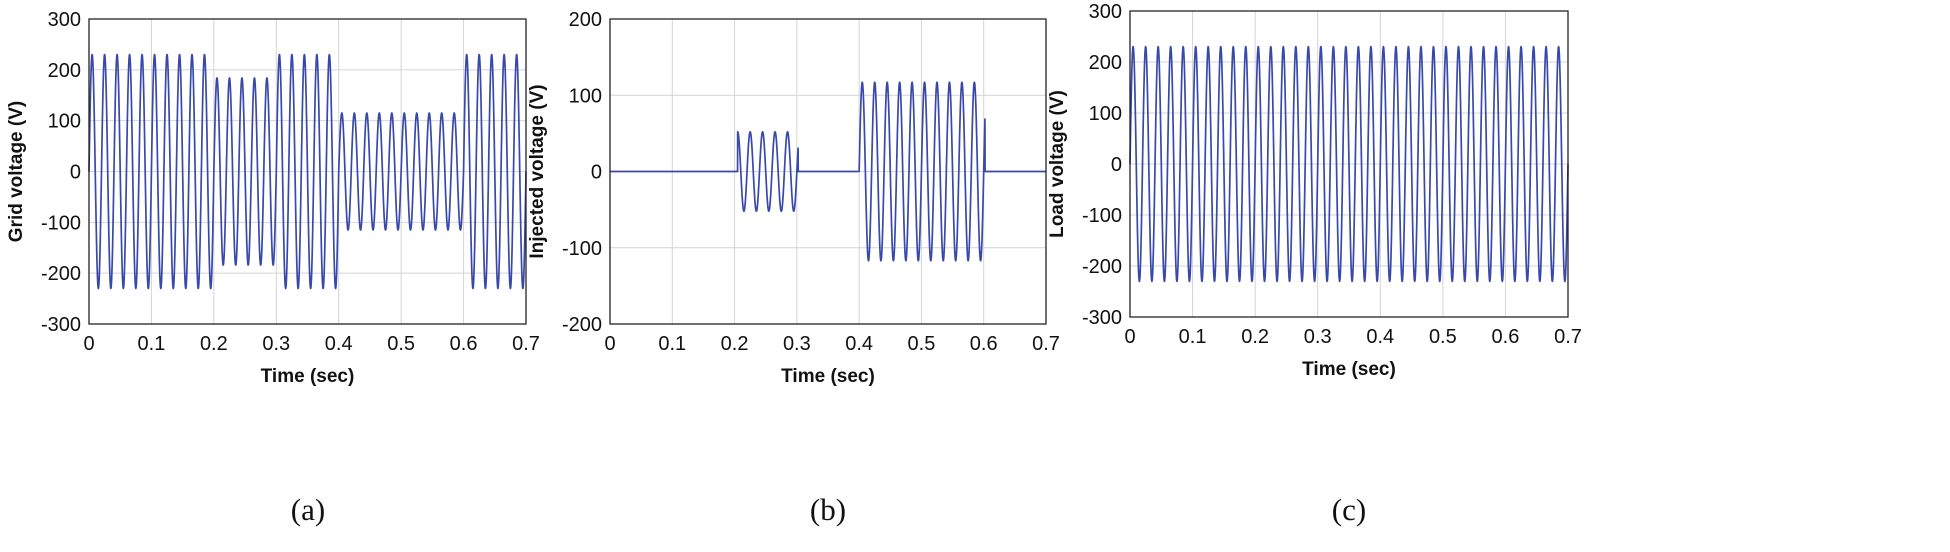 The image size is (1950, 552). What do you see at coordinates (1349, 509) in the screenshot?
I see `panel-caption: (c)` at bounding box center [1349, 509].